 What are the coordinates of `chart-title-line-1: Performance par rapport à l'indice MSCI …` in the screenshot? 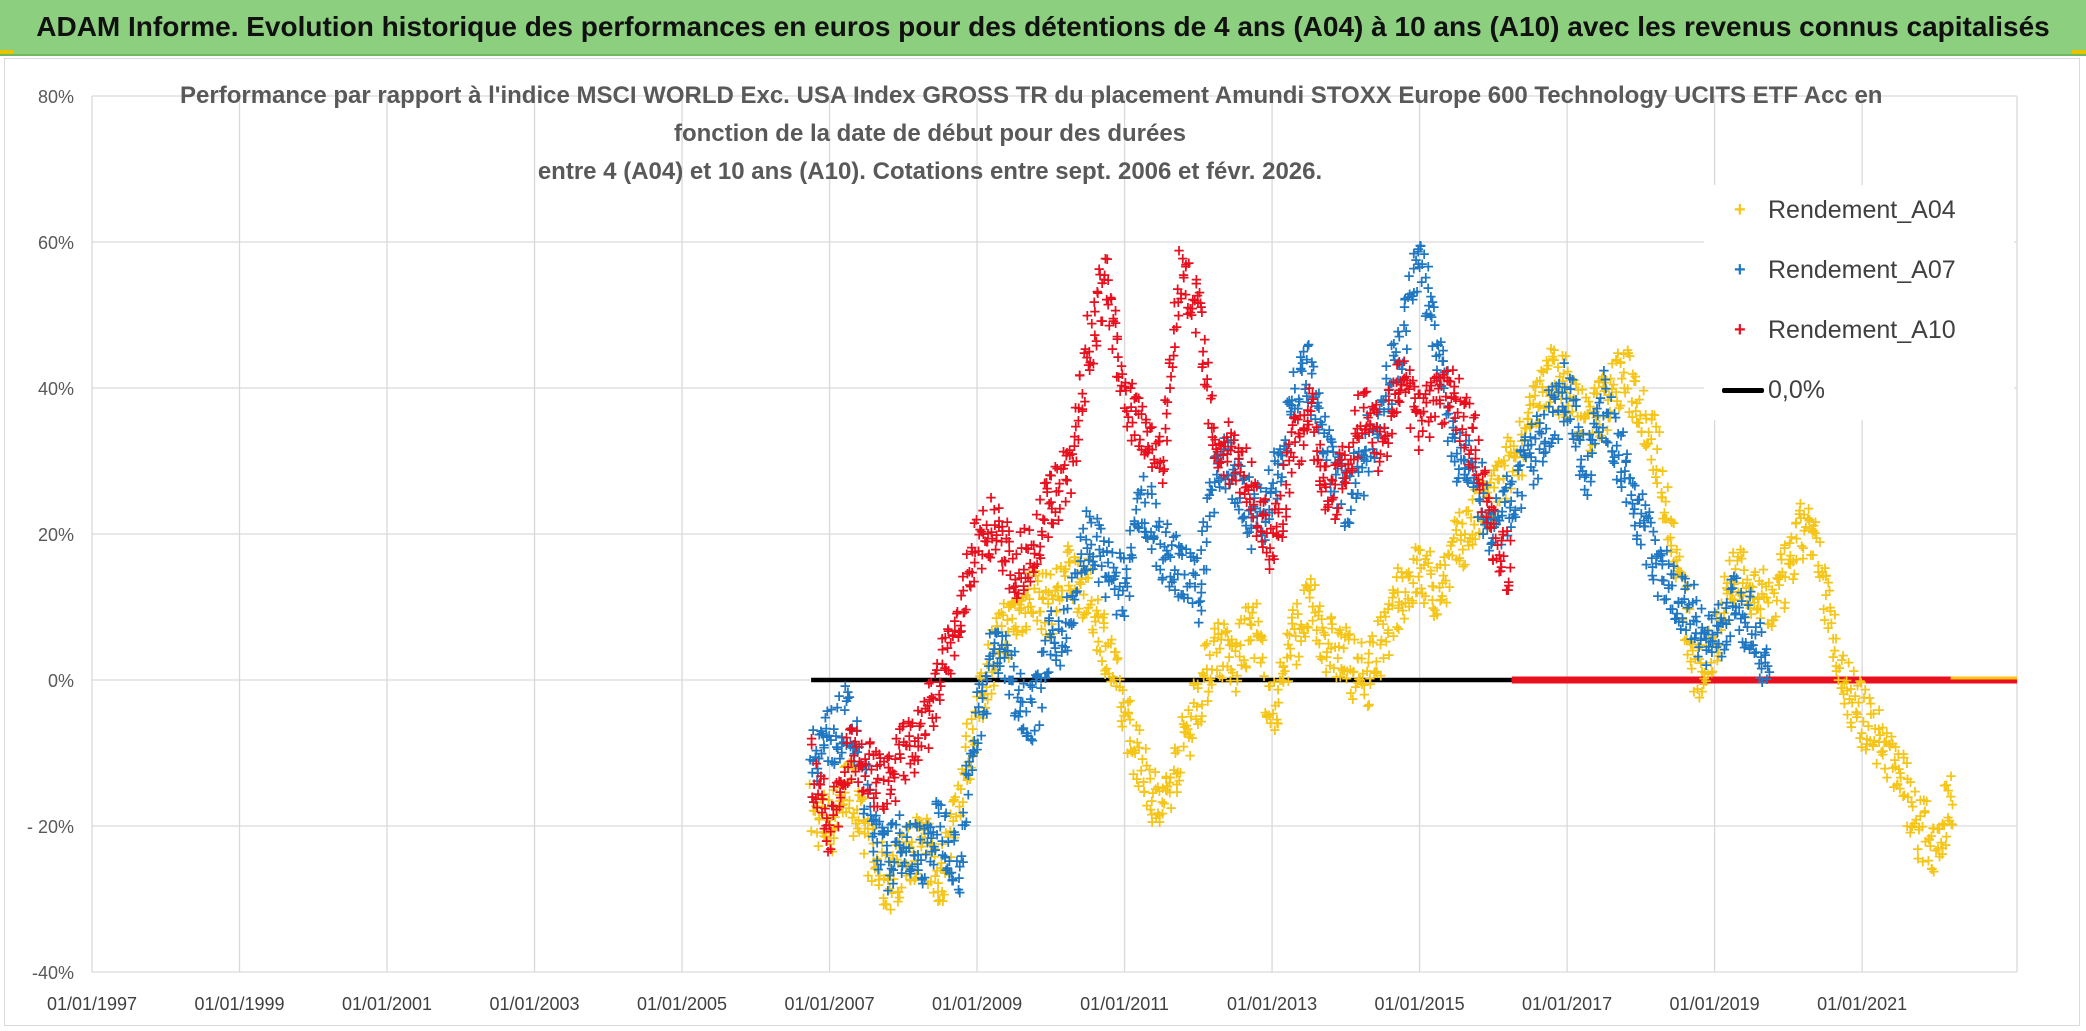 It's located at (1031, 95).